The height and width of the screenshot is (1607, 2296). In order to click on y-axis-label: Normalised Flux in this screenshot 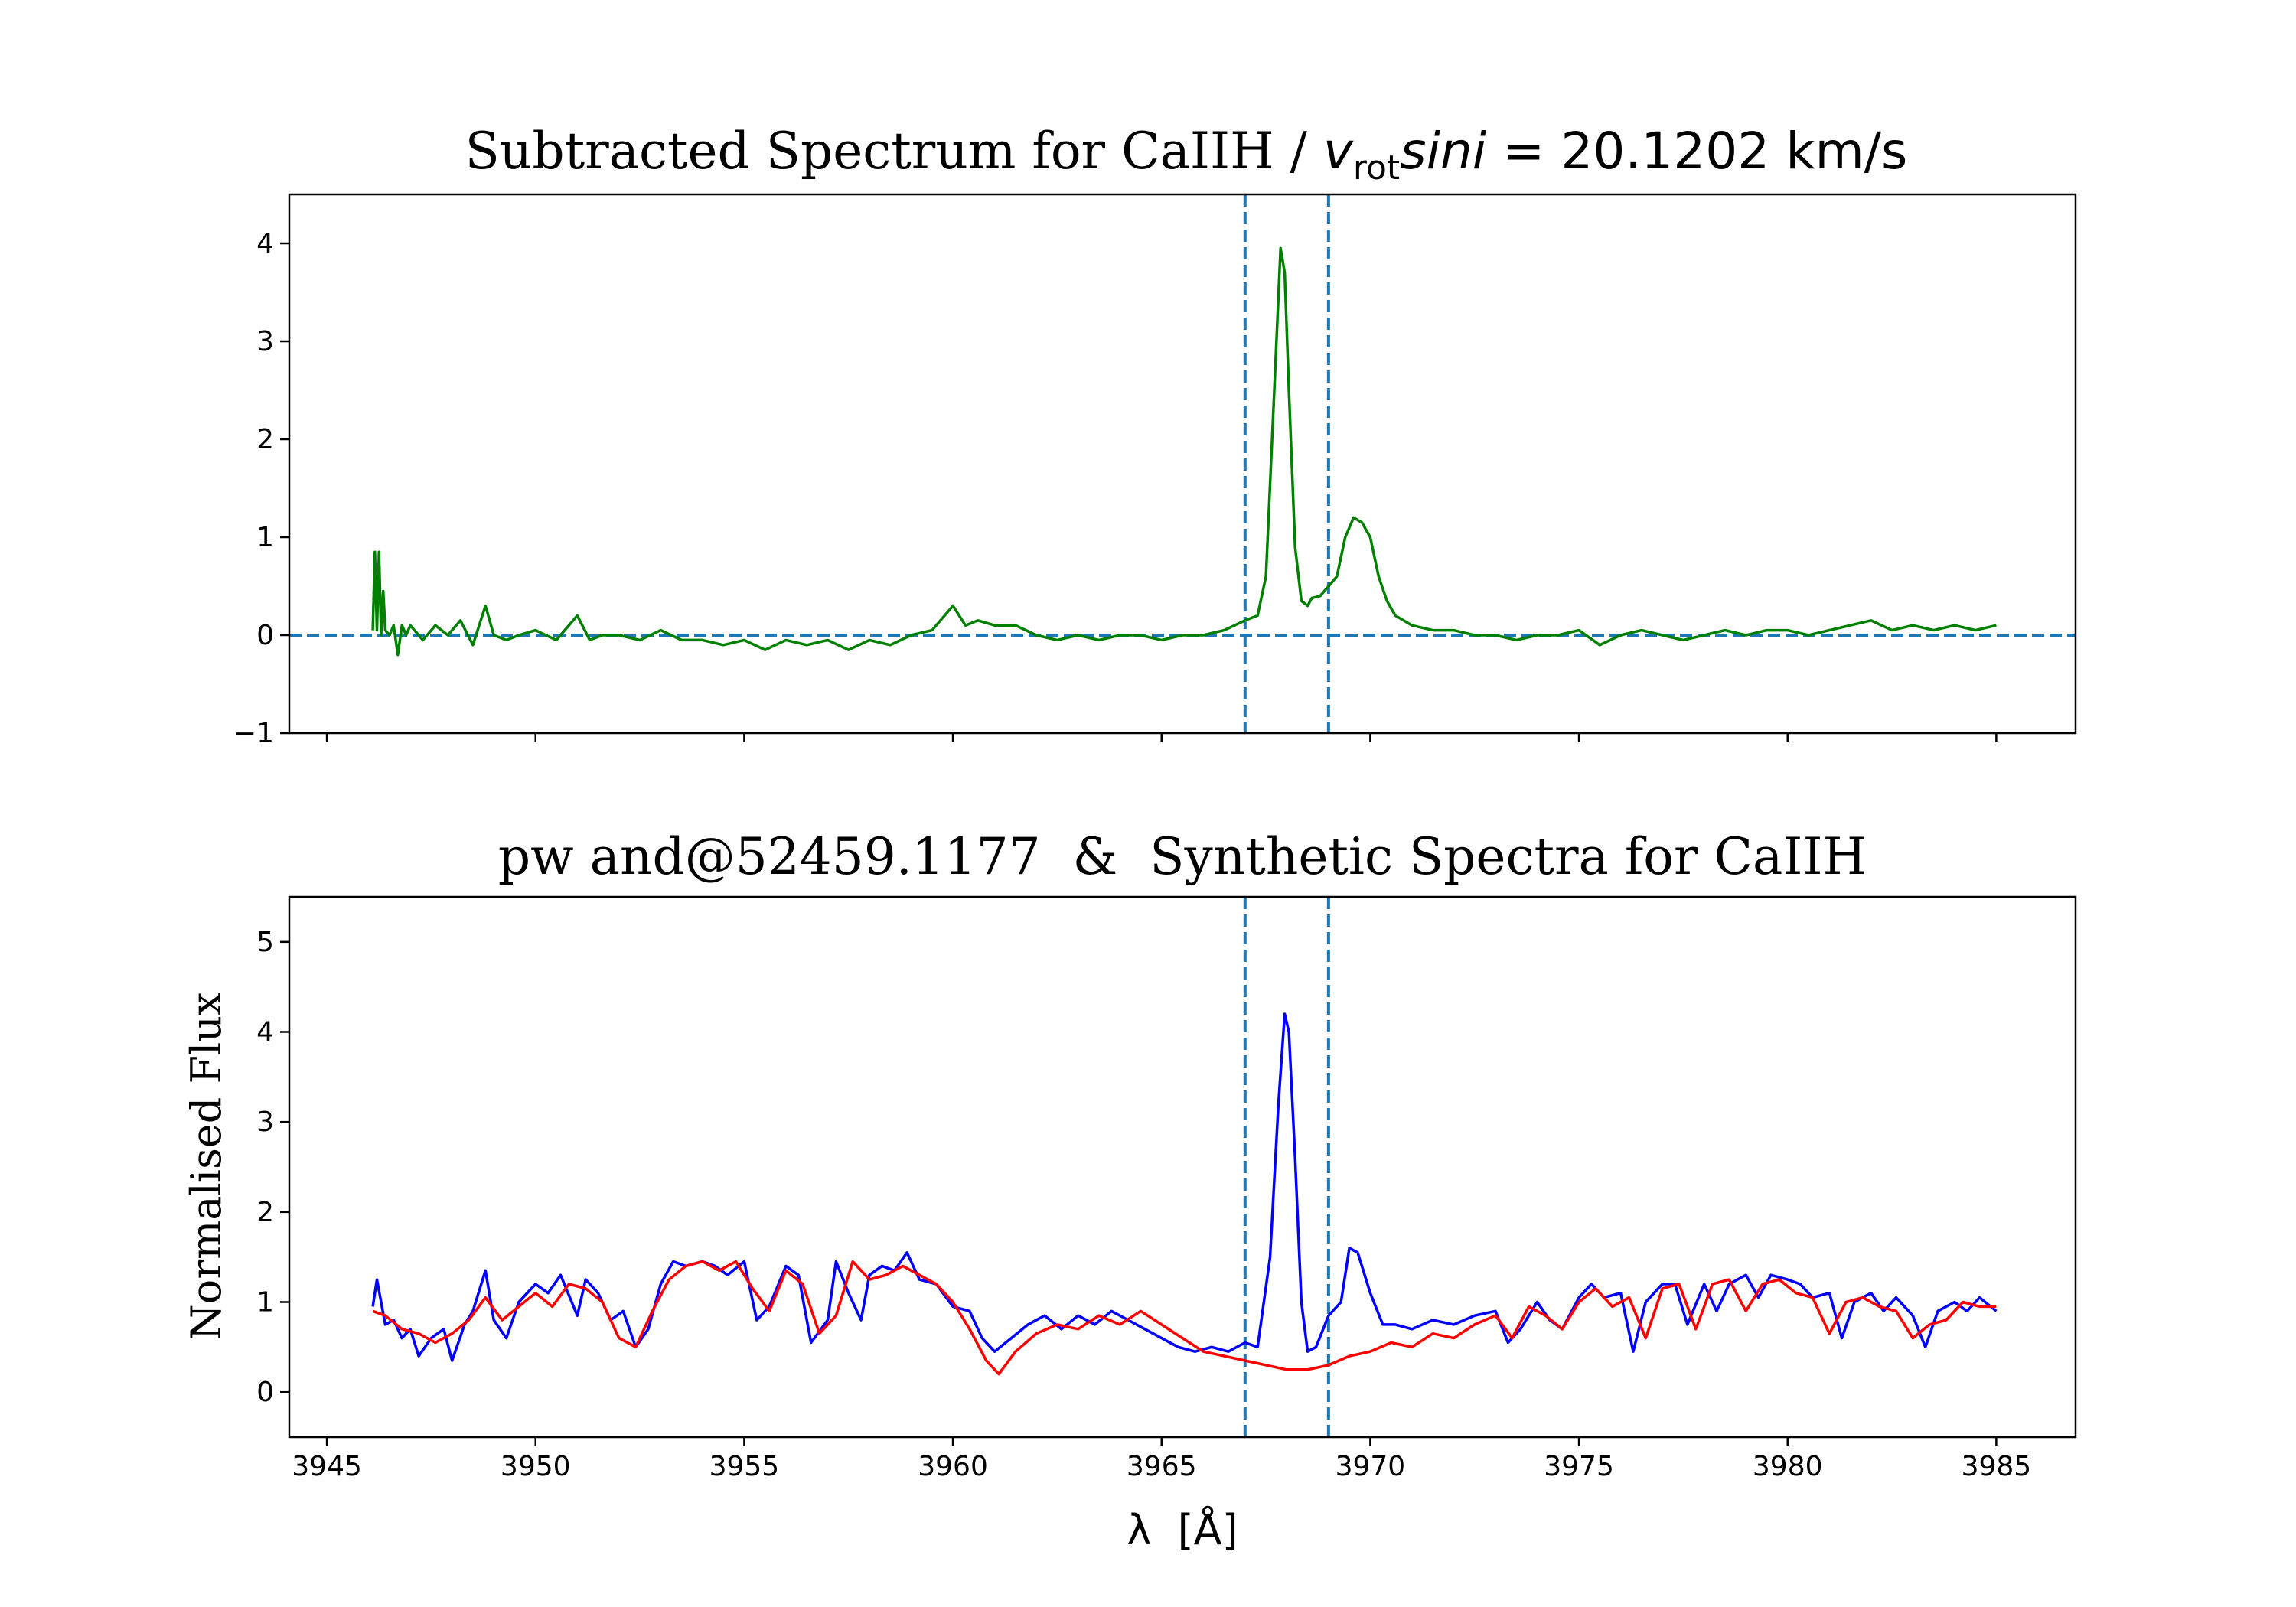, I will do `click(206, 1167)`.